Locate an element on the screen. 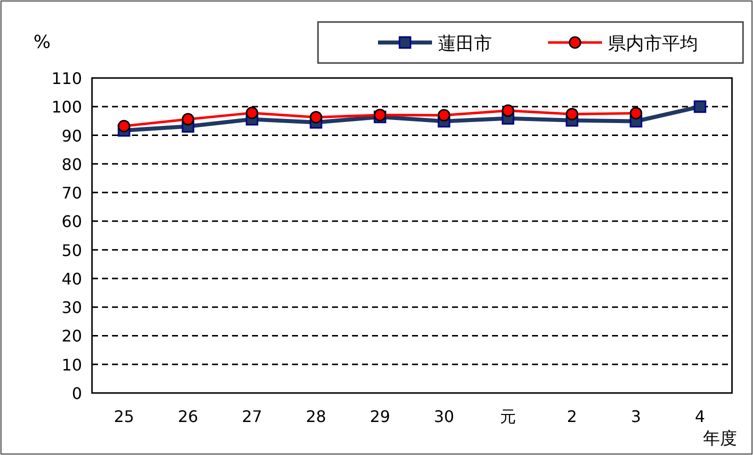  y-tick-label: 80 is located at coordinates (72, 164).